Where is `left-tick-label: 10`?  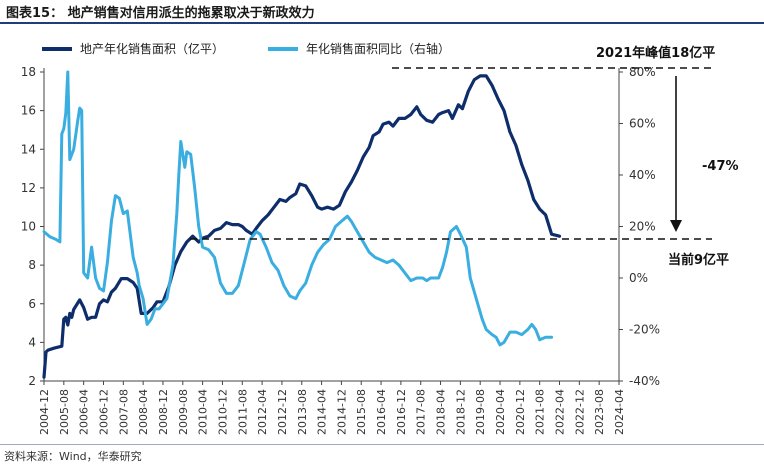
left-tick-label: 10 is located at coordinates (28, 227).